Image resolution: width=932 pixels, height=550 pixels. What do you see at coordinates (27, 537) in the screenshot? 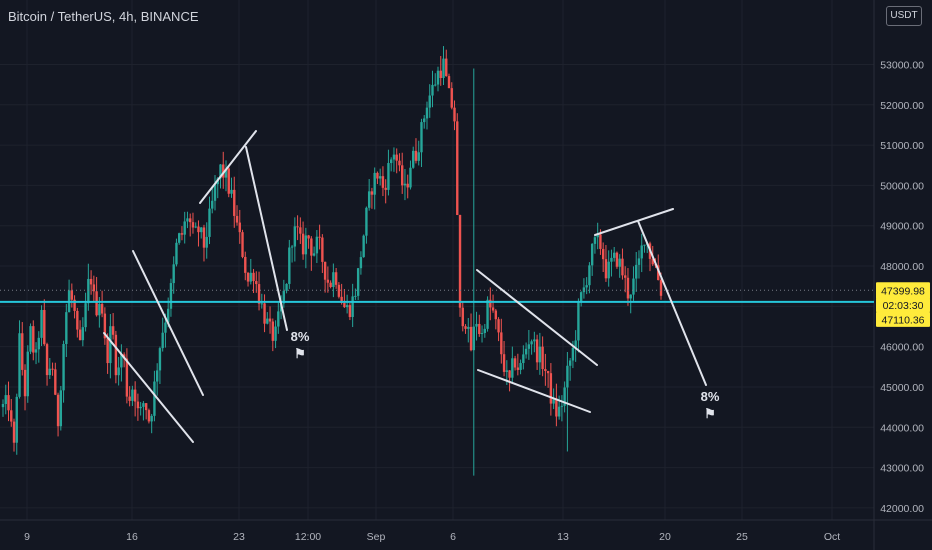
I see `x-tick-label: 9` at bounding box center [27, 537].